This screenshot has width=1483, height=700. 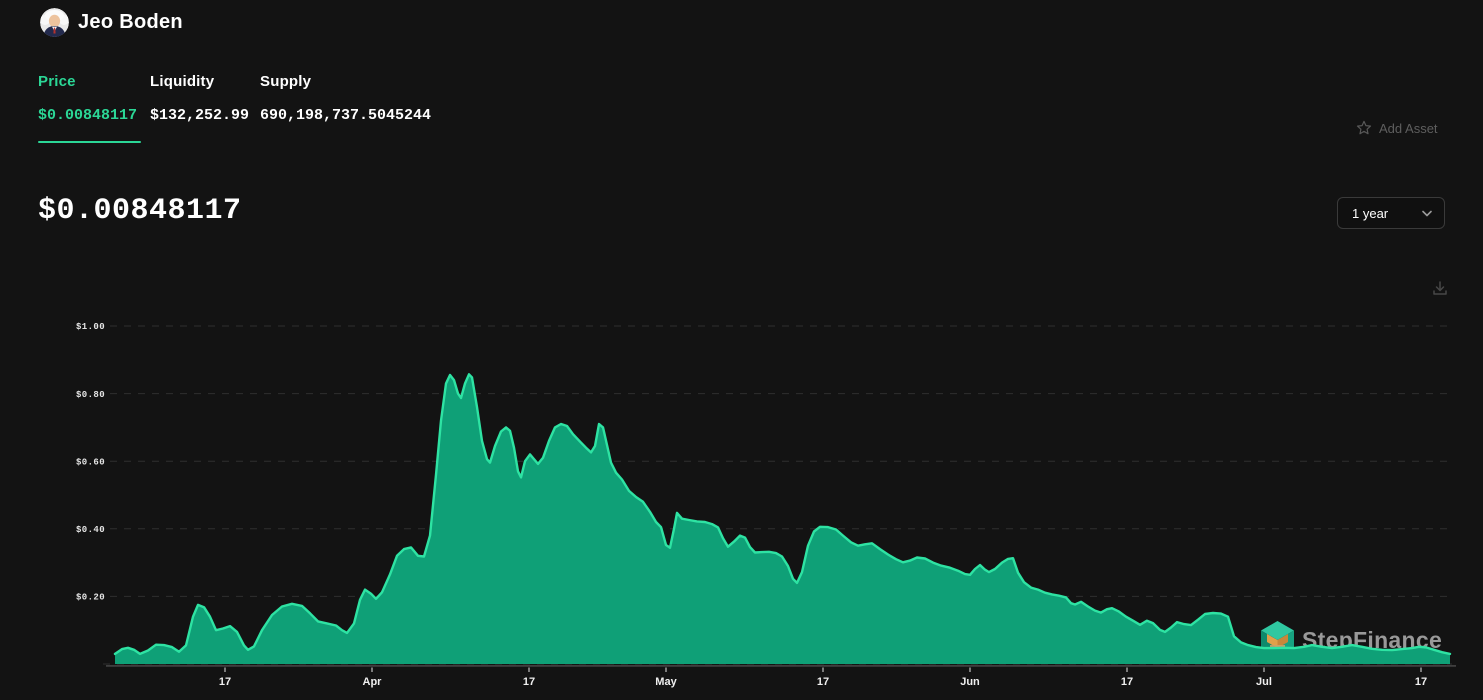 I want to click on tab-supply-value: 690,198,737.5045244, so click(x=346, y=115).